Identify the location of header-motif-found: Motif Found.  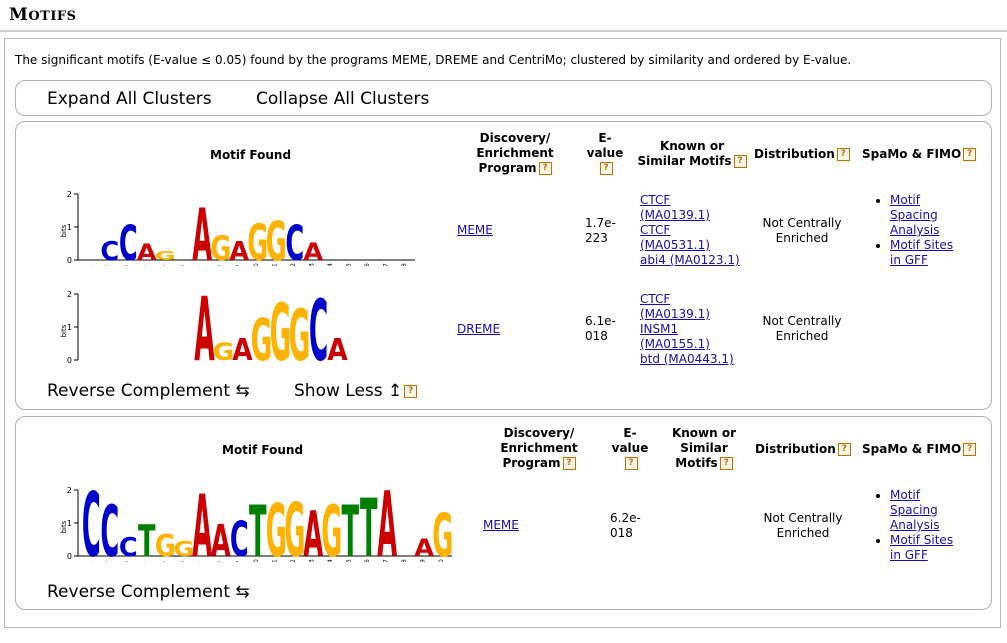
(263, 450).